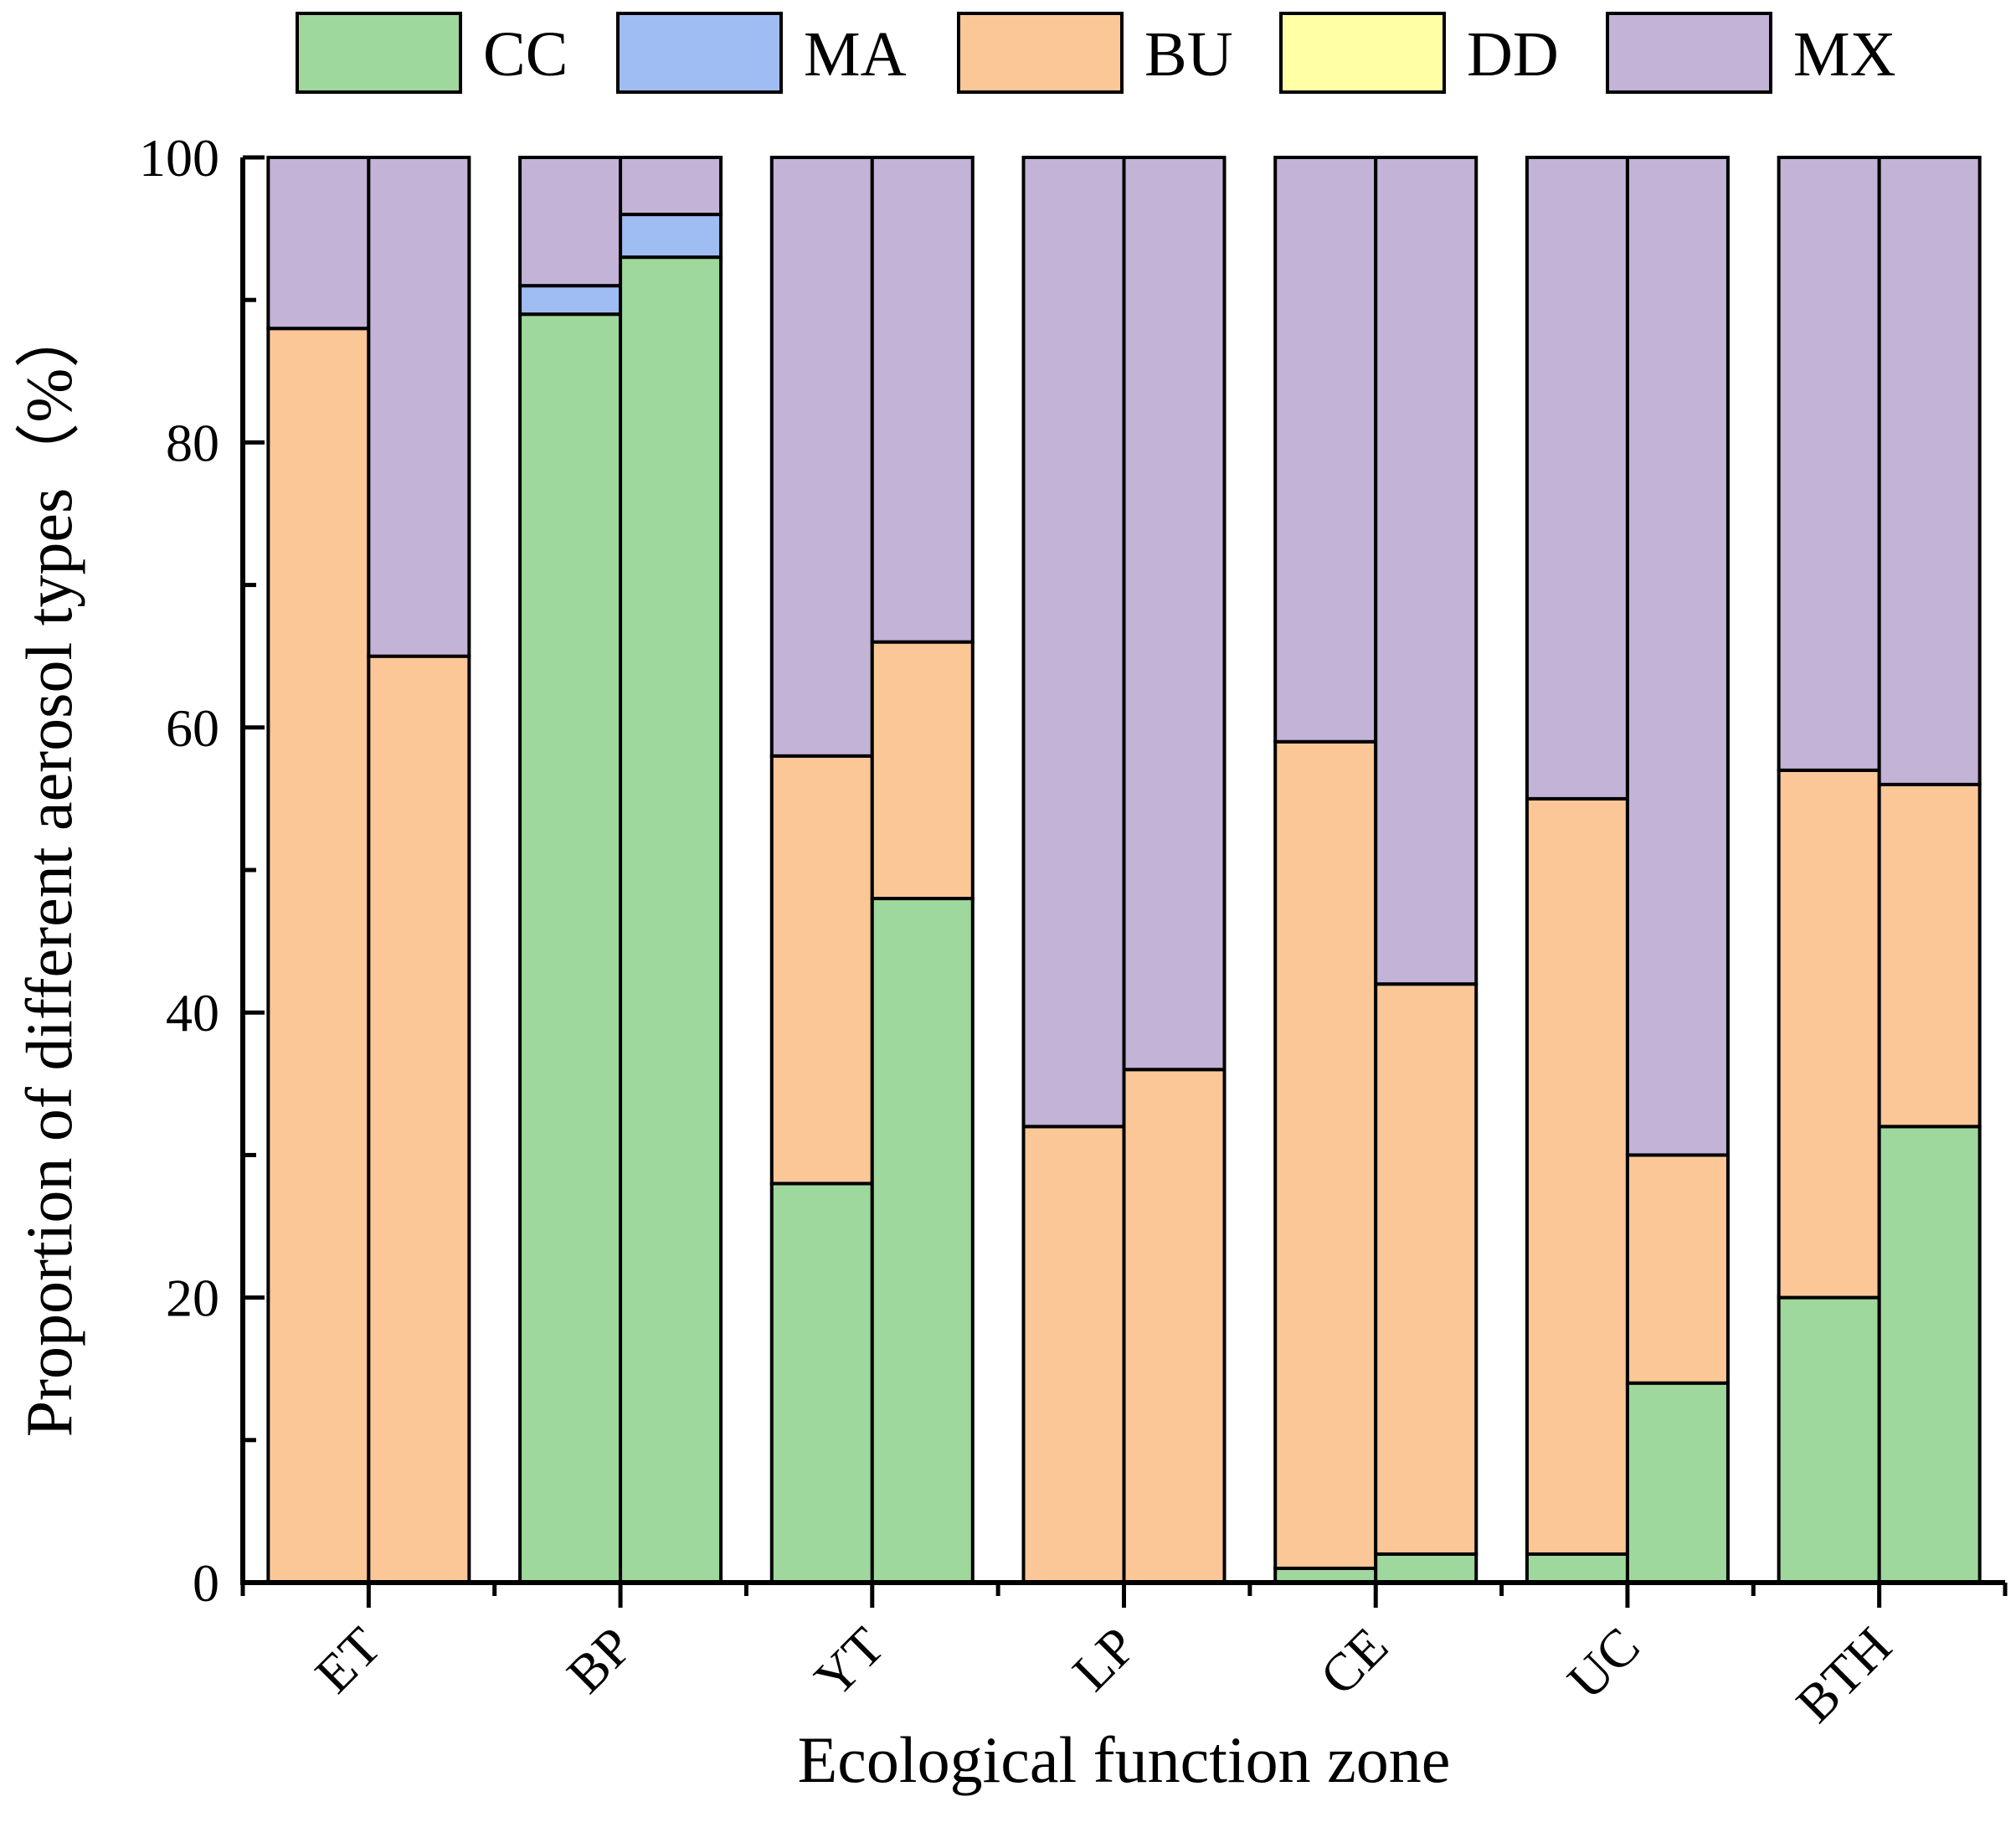 The image size is (2016, 1843). What do you see at coordinates (849, 1662) in the screenshot?
I see `x-tick-label-yt: YT` at bounding box center [849, 1662].